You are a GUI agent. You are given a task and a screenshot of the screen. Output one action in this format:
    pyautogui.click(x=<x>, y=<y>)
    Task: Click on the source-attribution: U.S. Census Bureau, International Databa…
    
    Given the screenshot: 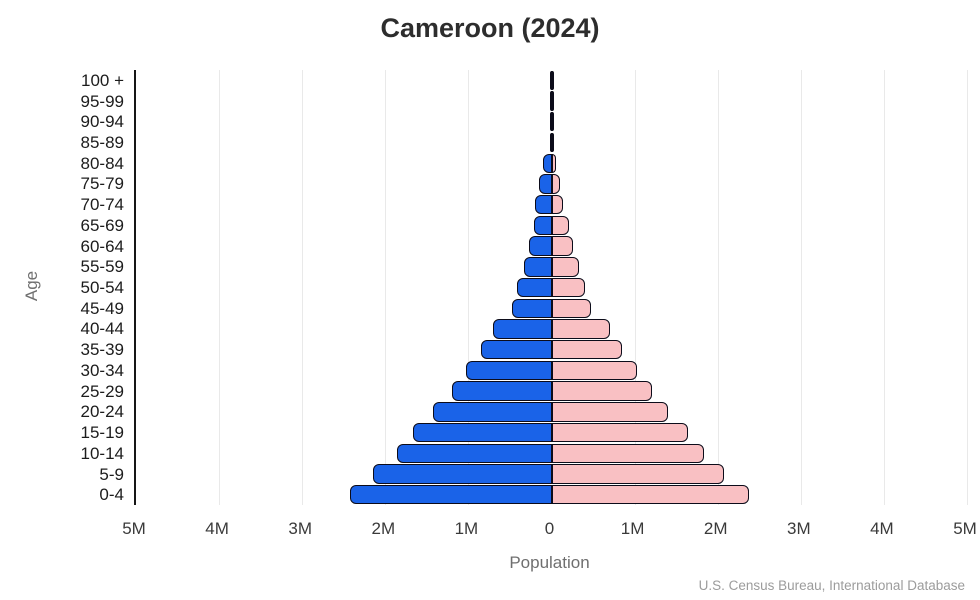 What is the action you would take?
    pyautogui.click(x=831, y=585)
    